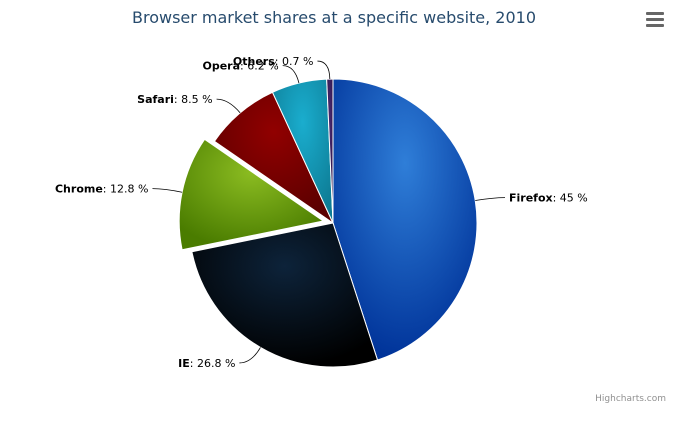 This screenshot has height=422, width=684. I want to click on connector-ie, so click(250, 355).